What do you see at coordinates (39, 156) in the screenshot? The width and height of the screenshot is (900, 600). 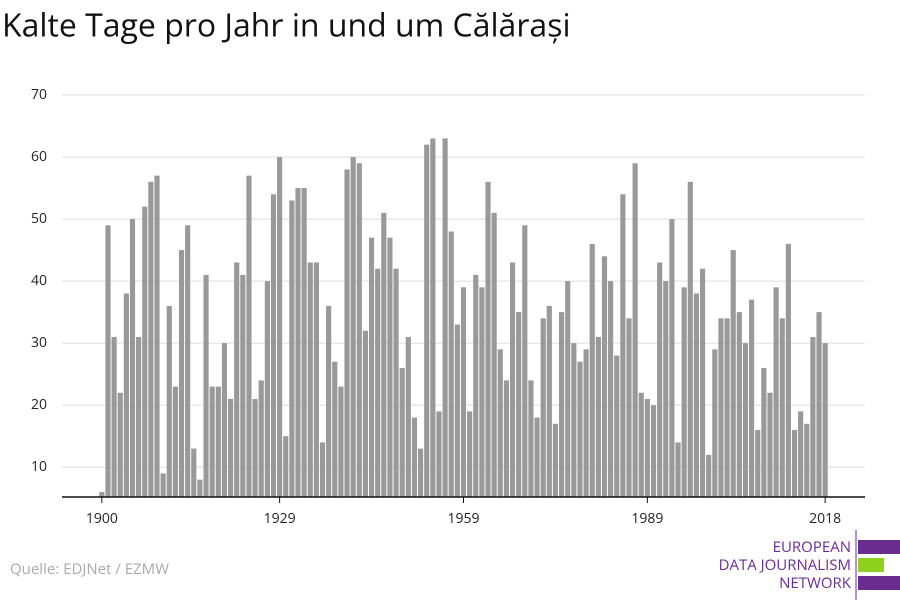 I see `y-tick-label: 60` at bounding box center [39, 156].